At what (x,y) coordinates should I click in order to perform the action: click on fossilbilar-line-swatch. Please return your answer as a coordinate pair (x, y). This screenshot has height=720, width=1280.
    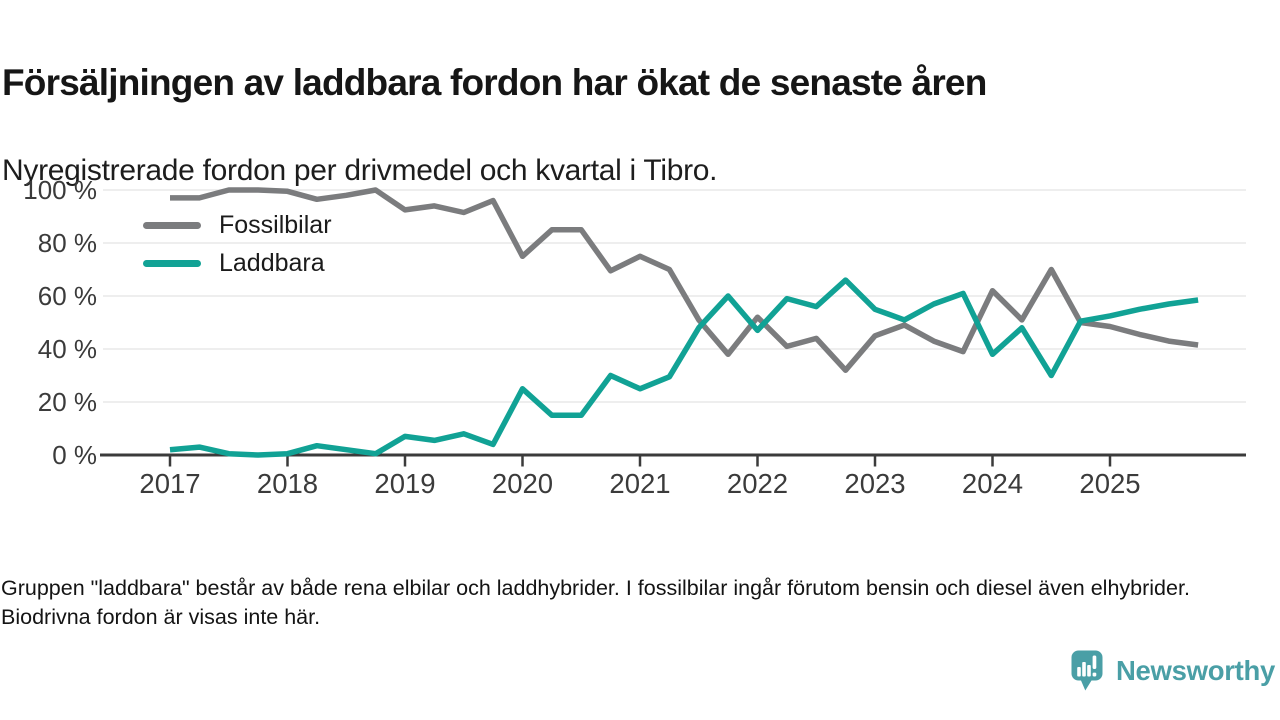
    Looking at the image, I should click on (172, 225).